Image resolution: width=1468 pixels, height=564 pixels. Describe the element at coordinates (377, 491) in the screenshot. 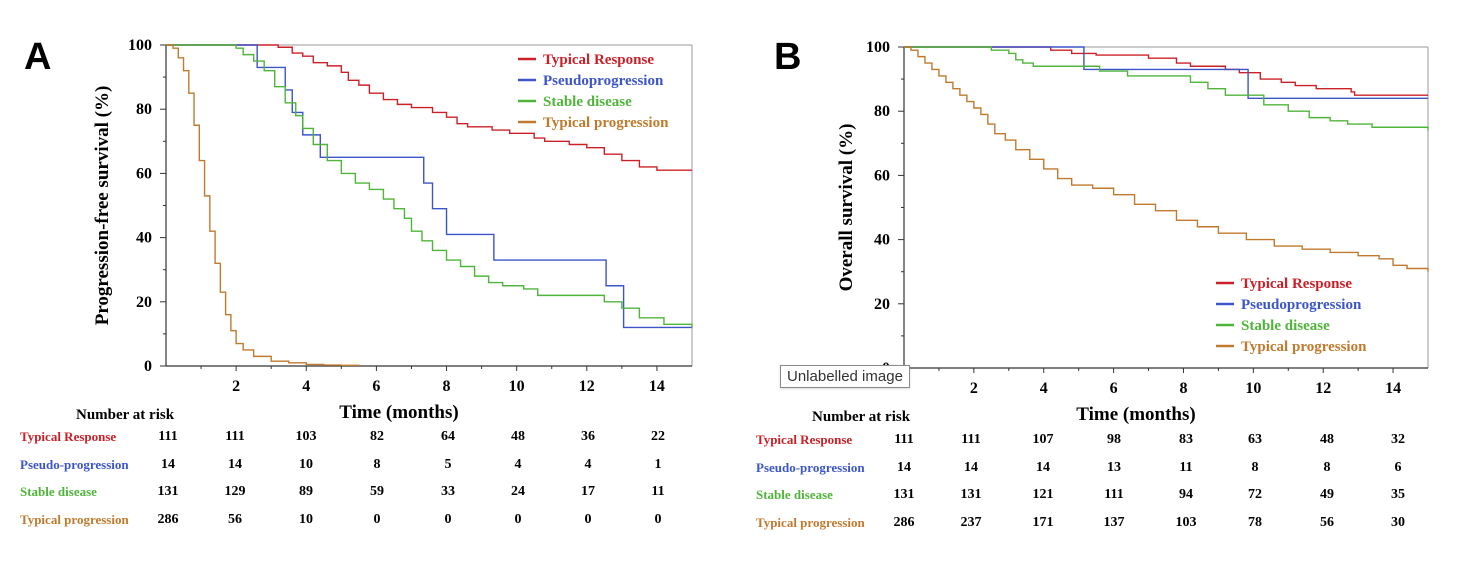

I see `risk-value: 59` at that location.